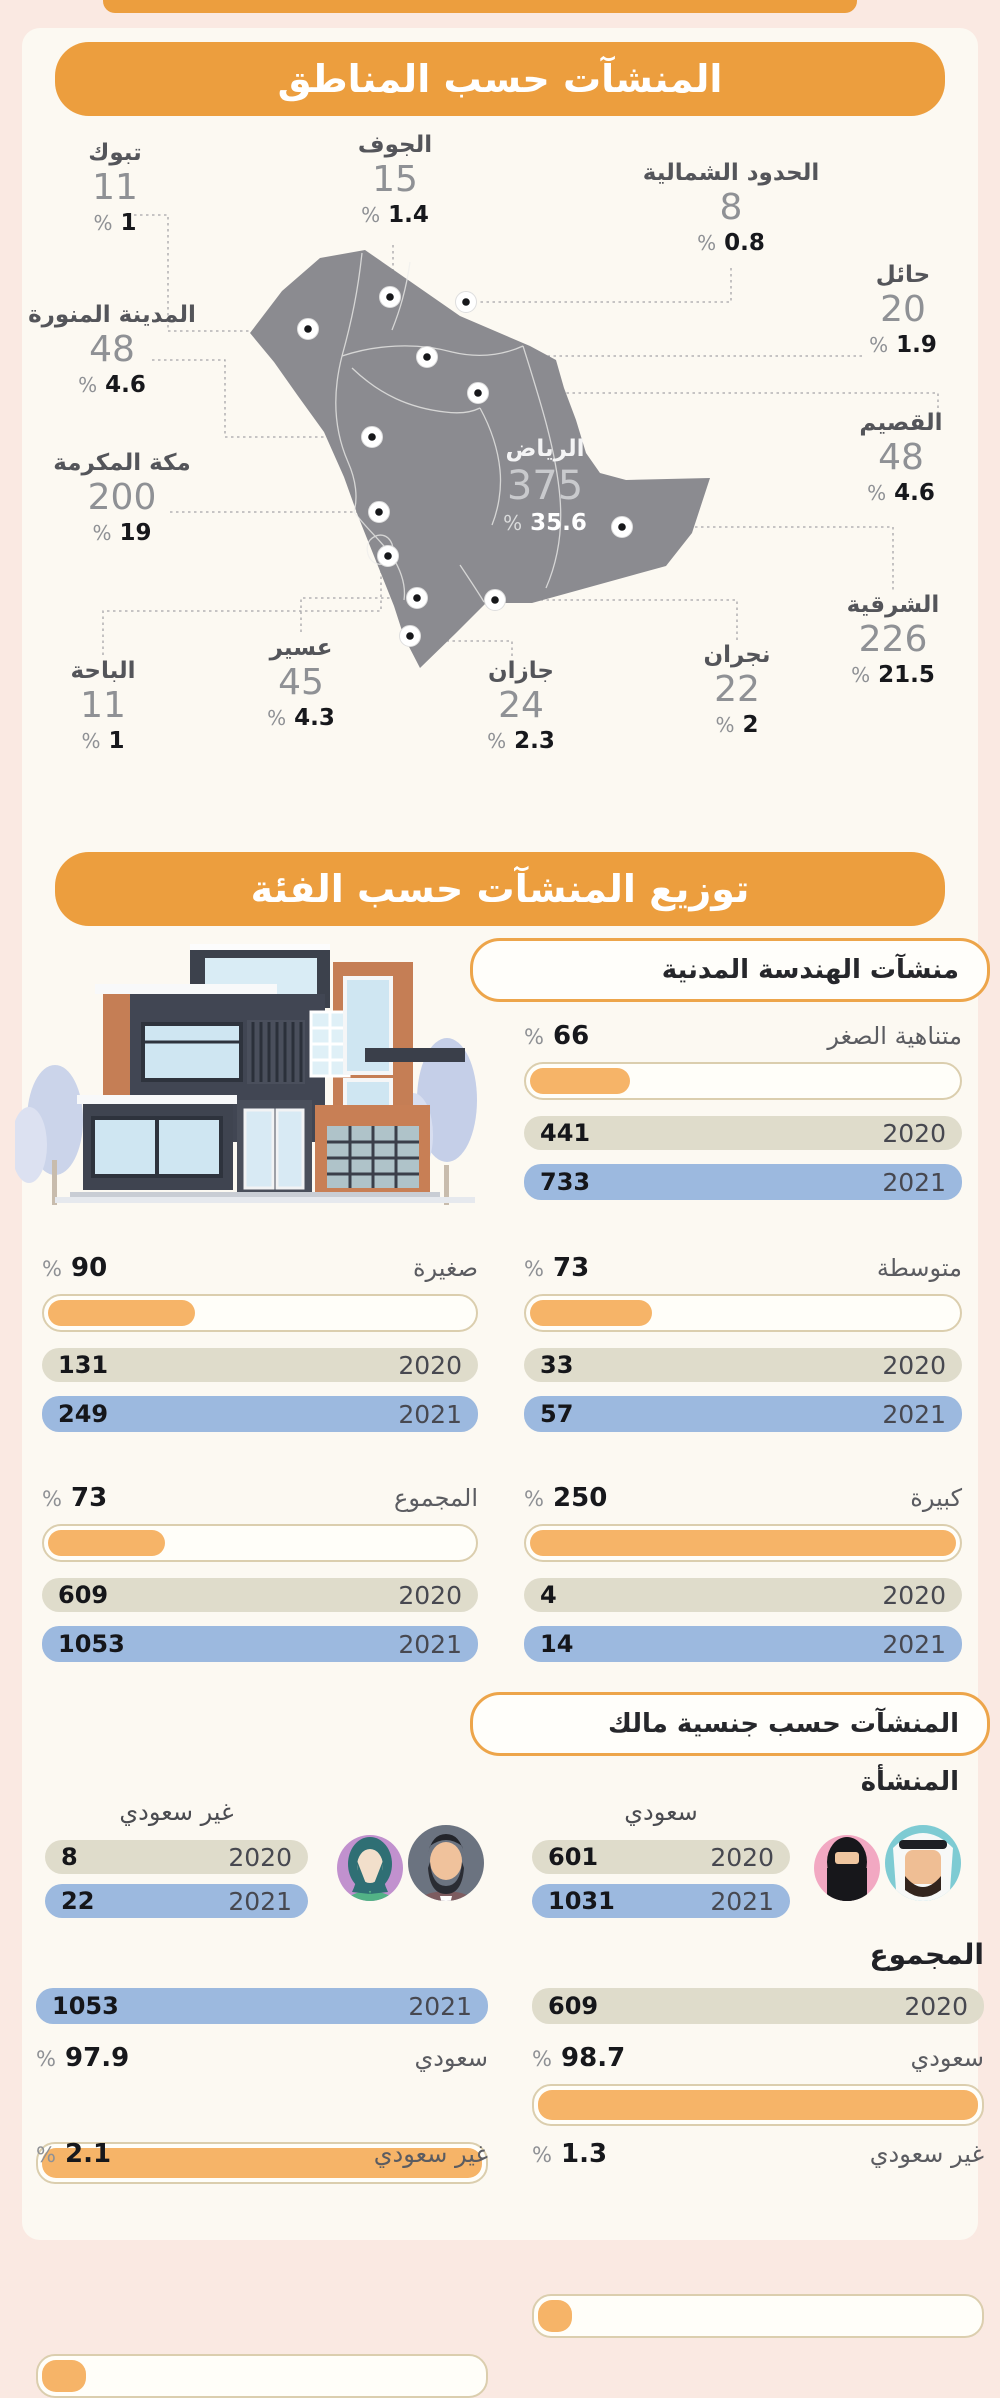  I want to click on non-saudi-pct-2021-row: % 2.1 غير سعودي, so click(262, 2154).